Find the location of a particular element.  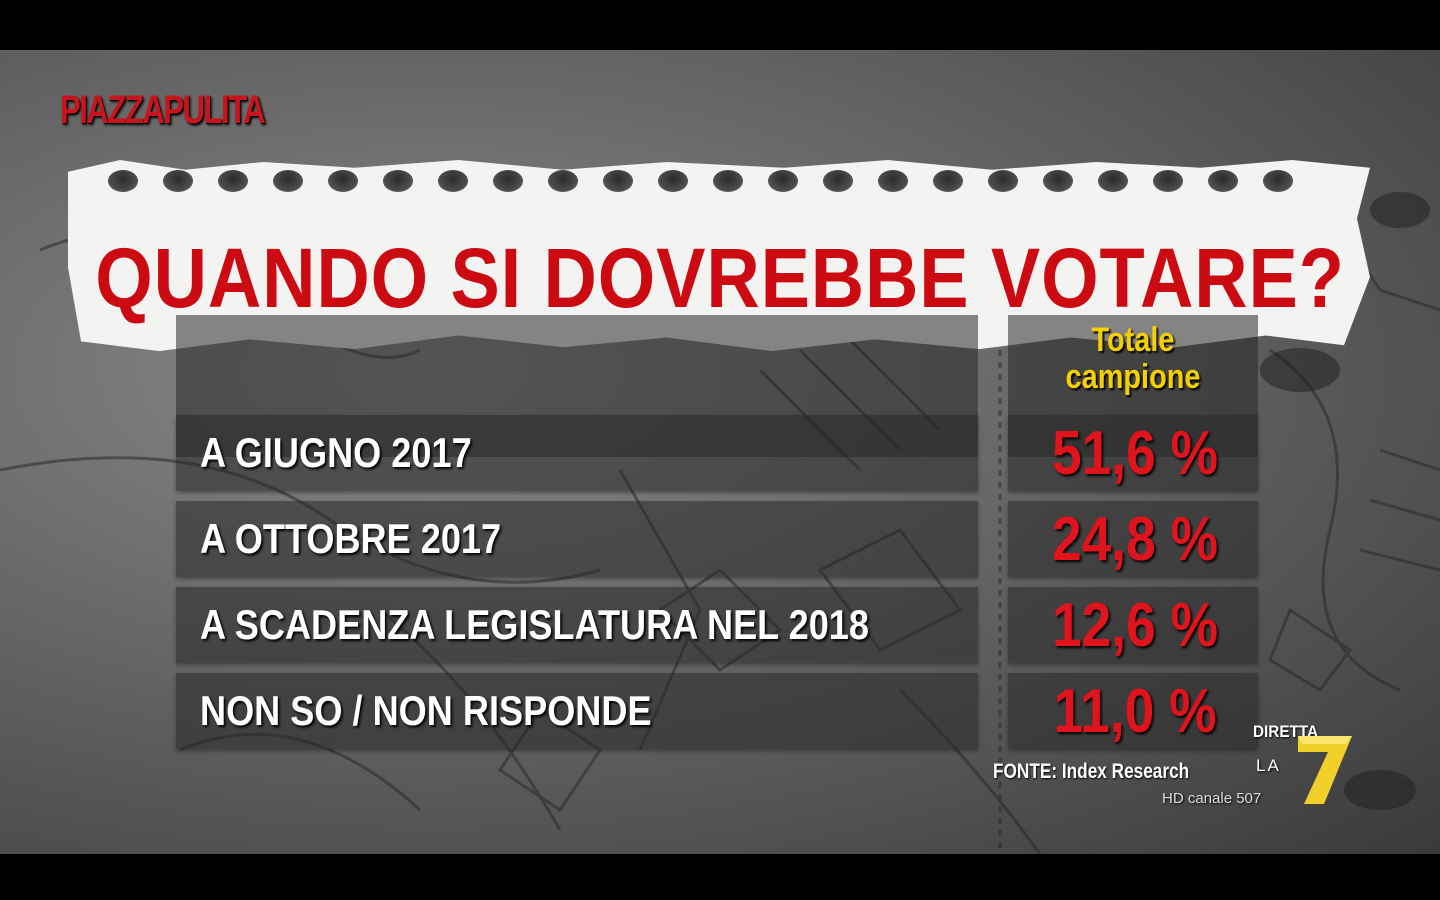

category-label: A OTTOBRE 2017 is located at coordinates (351, 538).